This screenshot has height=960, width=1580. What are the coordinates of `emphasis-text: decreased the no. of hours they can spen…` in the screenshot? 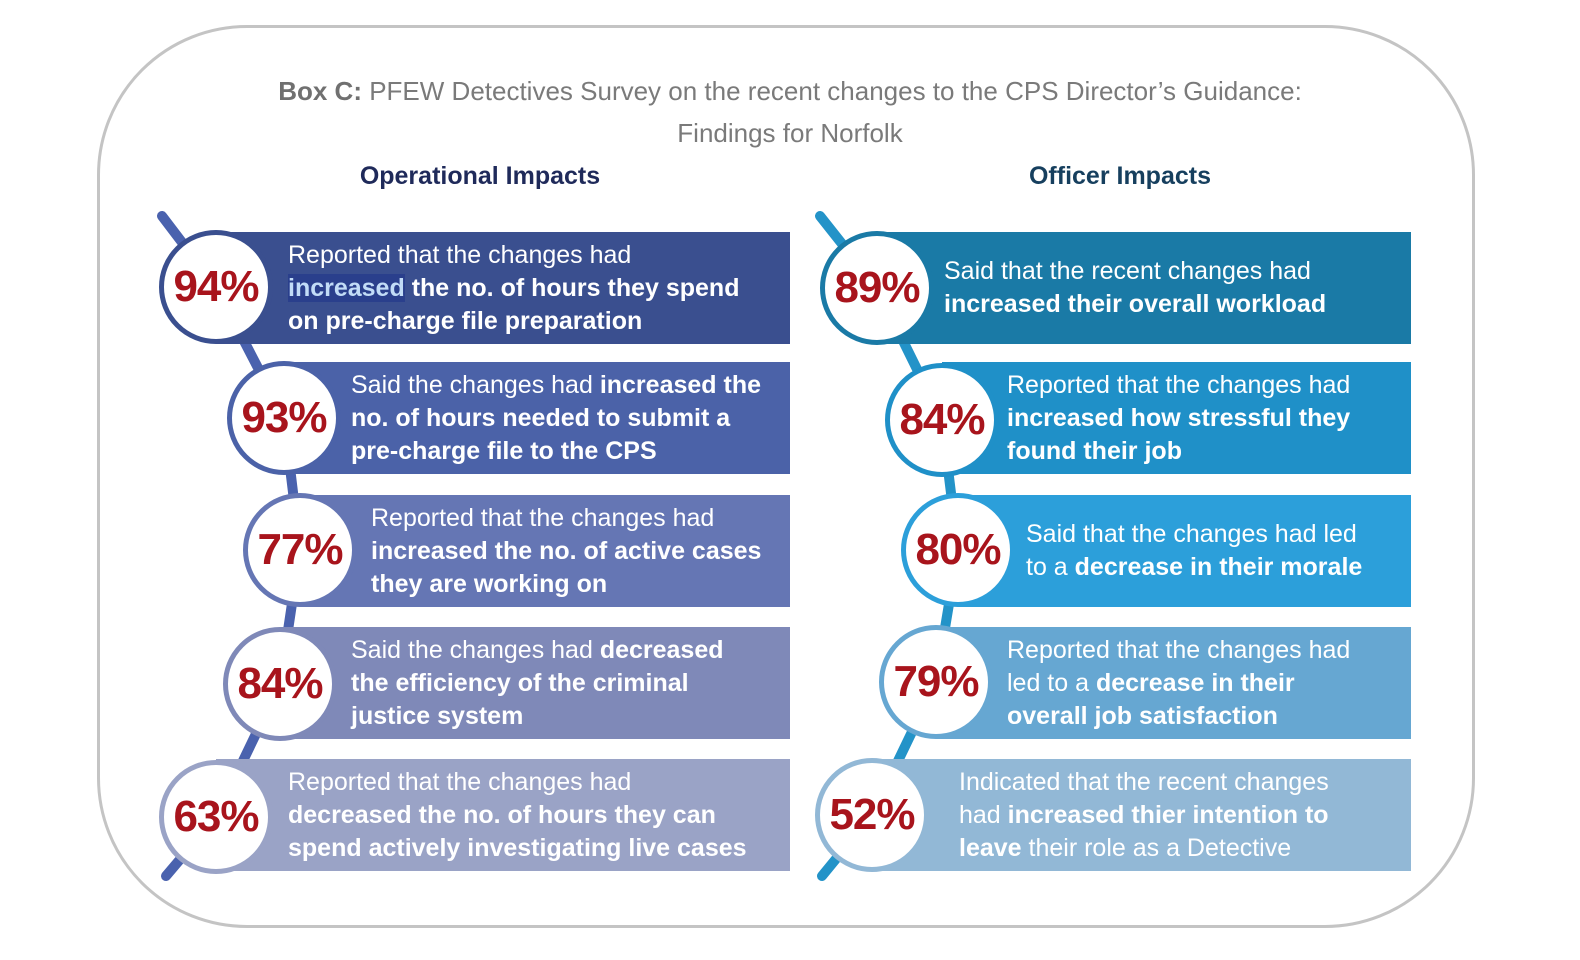 It's located at (517, 831).